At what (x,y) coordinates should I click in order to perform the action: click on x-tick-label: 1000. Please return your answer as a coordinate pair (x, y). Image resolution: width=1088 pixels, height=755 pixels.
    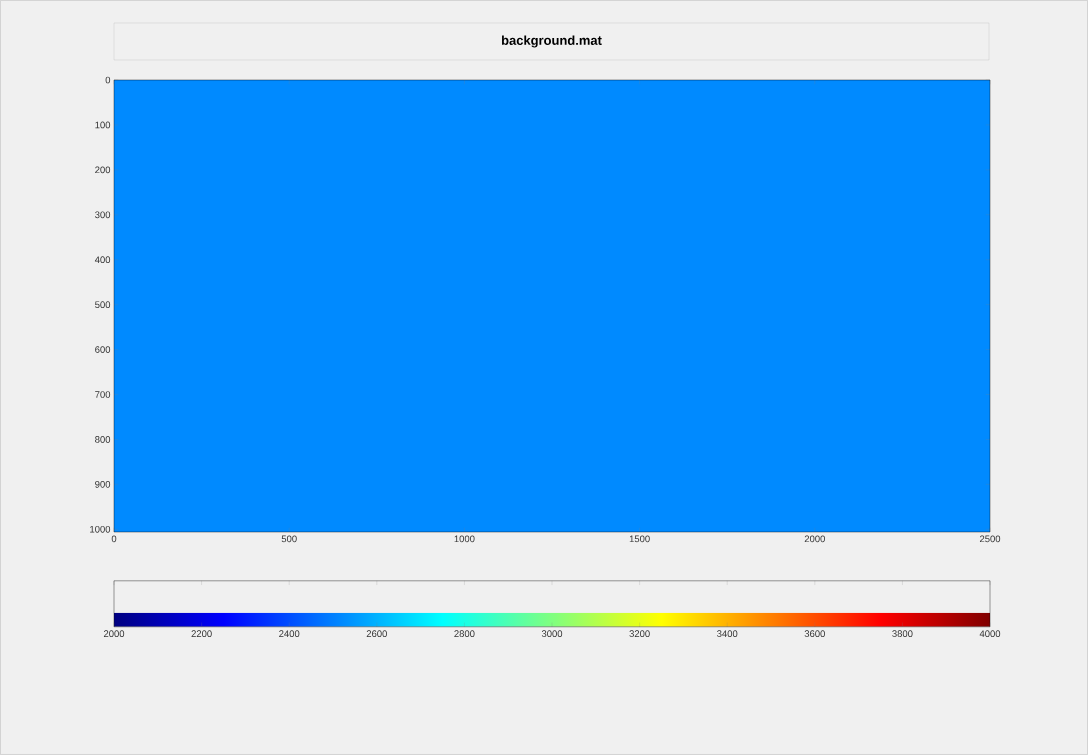
    Looking at the image, I should click on (464, 539).